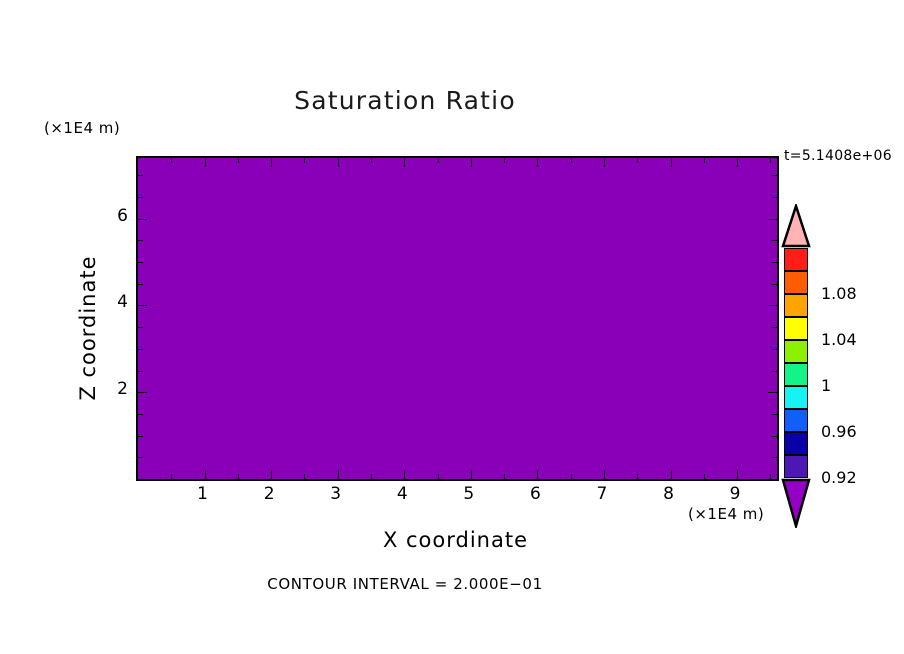  I want to click on y-tick-label: 2, so click(122, 389).